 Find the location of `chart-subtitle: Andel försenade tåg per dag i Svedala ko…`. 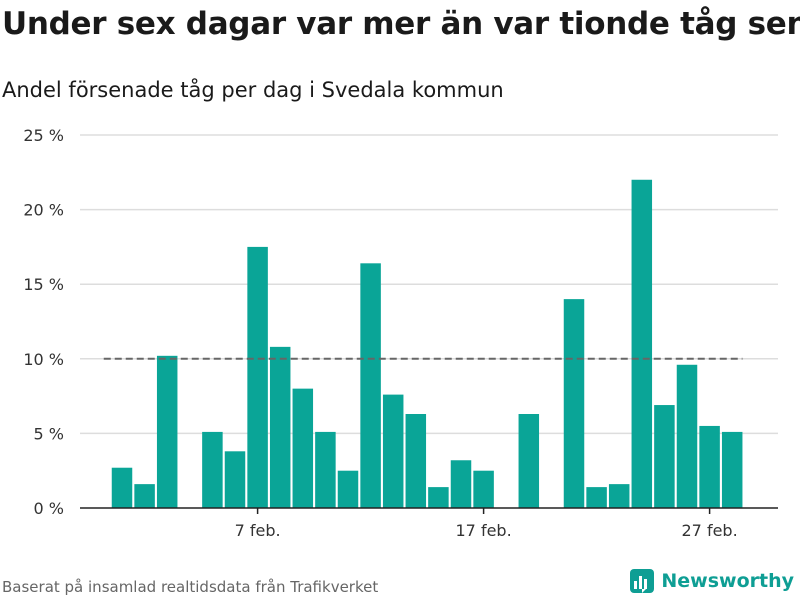

chart-subtitle: Andel försenade tåg per dag i Svedala ko… is located at coordinates (253, 90).